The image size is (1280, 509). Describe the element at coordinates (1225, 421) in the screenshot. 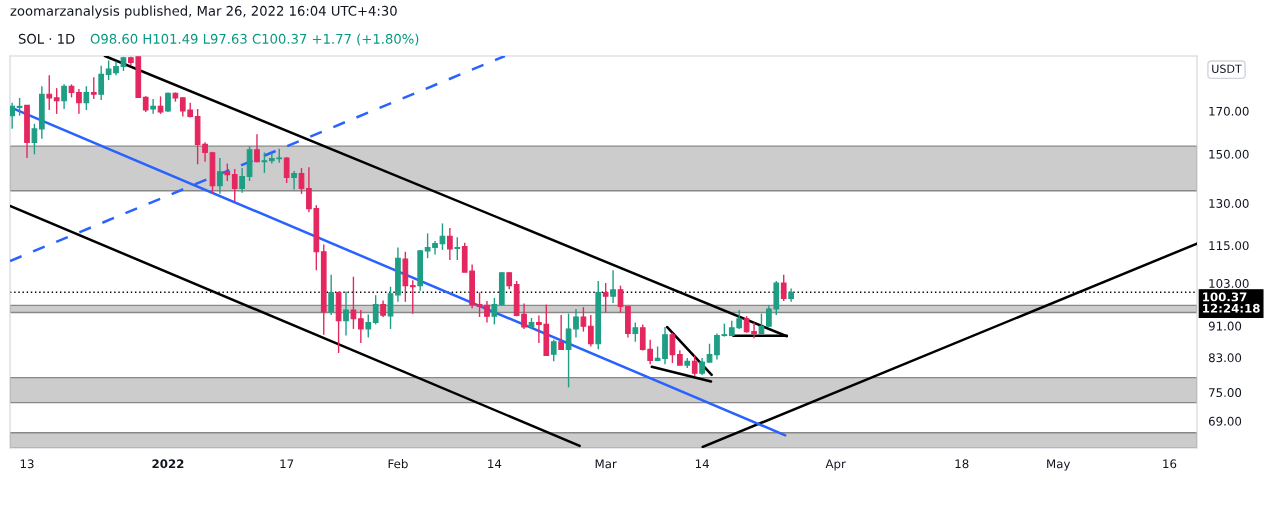

I see `y-tick-label: 69.00` at that location.